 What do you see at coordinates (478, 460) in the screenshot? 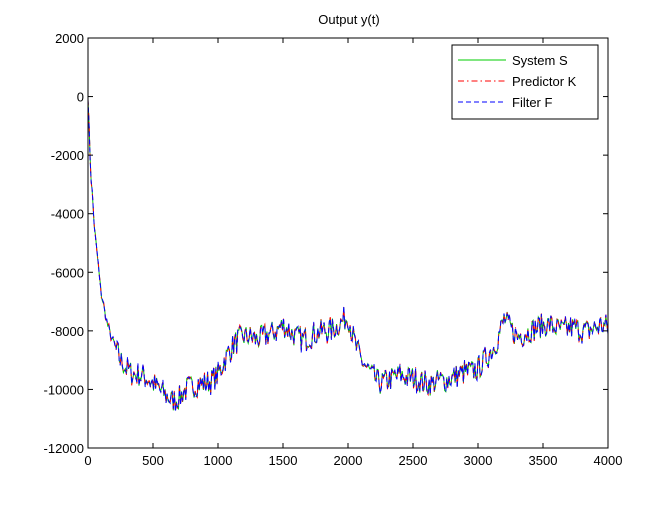
I see `x-tick-label: 3000` at bounding box center [478, 460].